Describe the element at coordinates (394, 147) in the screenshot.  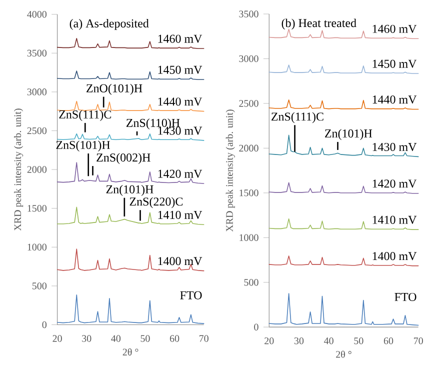
I see `series-label: 1430 mV` at that location.